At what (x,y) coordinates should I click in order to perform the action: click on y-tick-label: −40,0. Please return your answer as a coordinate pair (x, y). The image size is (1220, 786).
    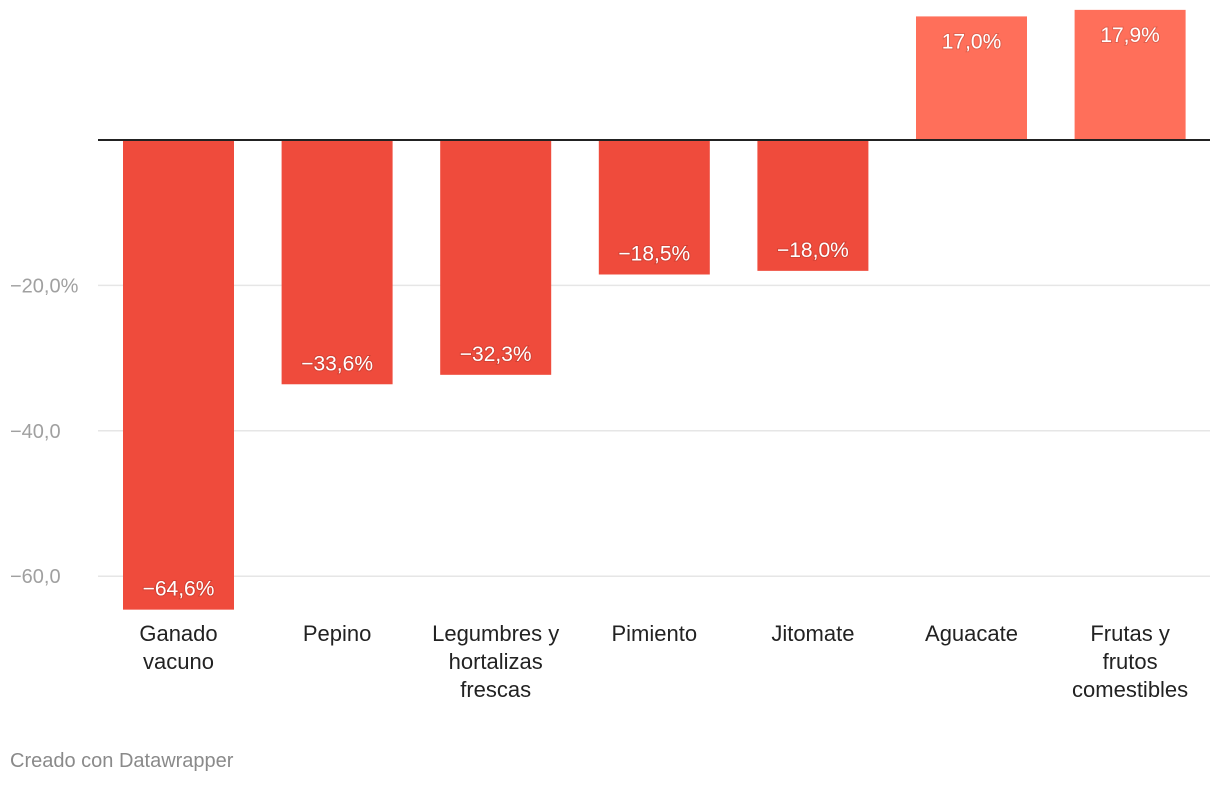
    Looking at the image, I should click on (35, 432).